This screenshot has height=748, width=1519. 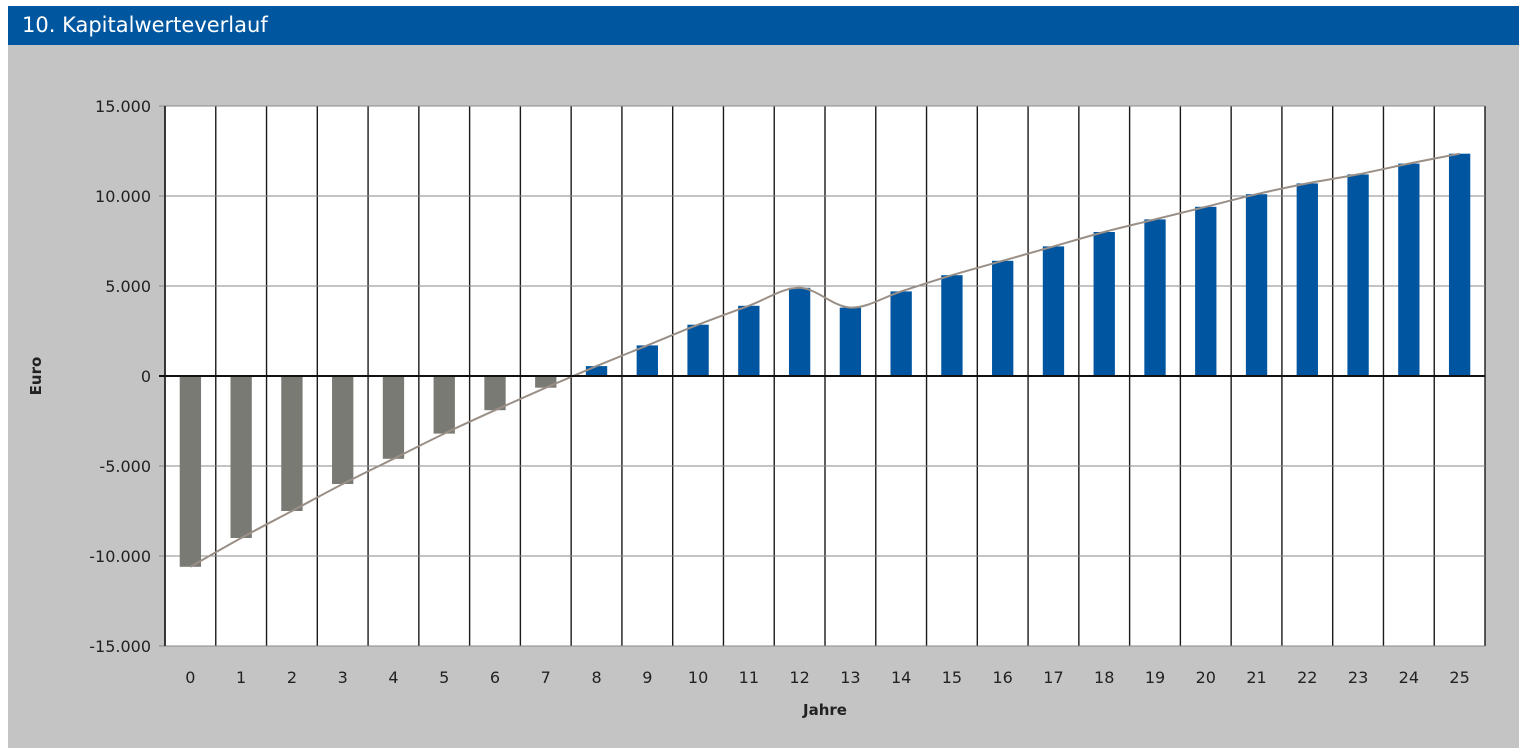 What do you see at coordinates (123, 106) in the screenshot?
I see `y-tick-label: 15.000` at bounding box center [123, 106].